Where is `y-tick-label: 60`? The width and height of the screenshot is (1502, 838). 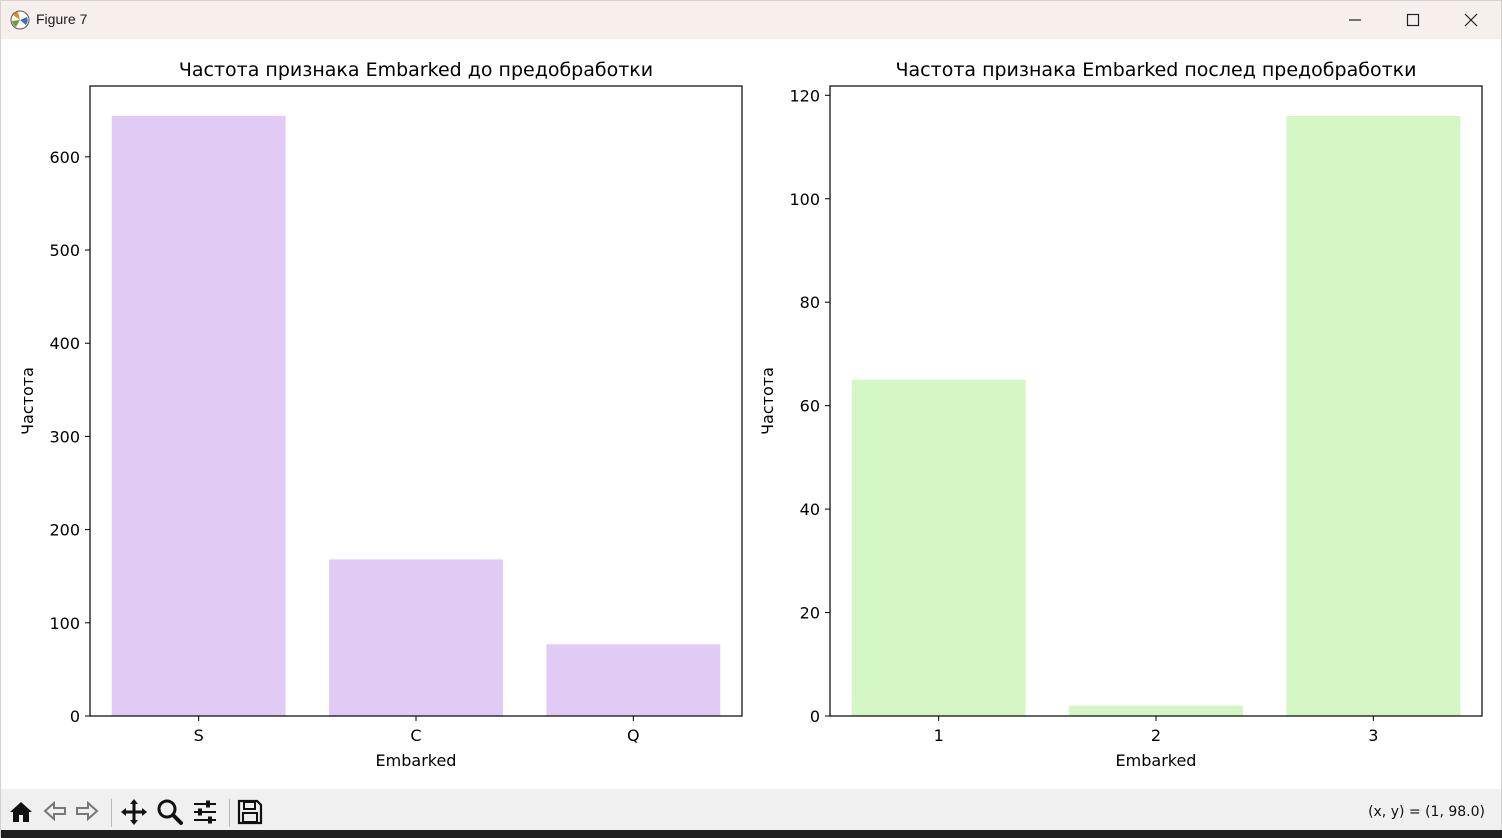
y-tick-label: 60 is located at coordinates (810, 406).